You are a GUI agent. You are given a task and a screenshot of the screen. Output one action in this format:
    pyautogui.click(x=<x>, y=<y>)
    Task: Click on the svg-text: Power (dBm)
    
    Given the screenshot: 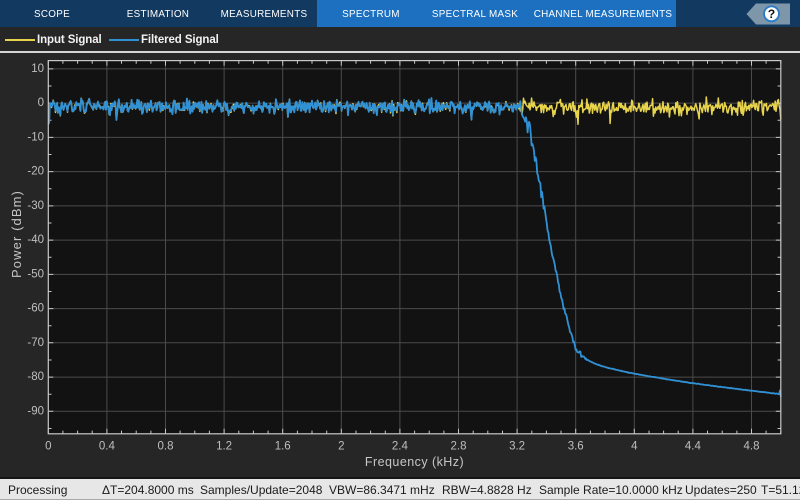 What is the action you would take?
    pyautogui.click(x=16, y=234)
    